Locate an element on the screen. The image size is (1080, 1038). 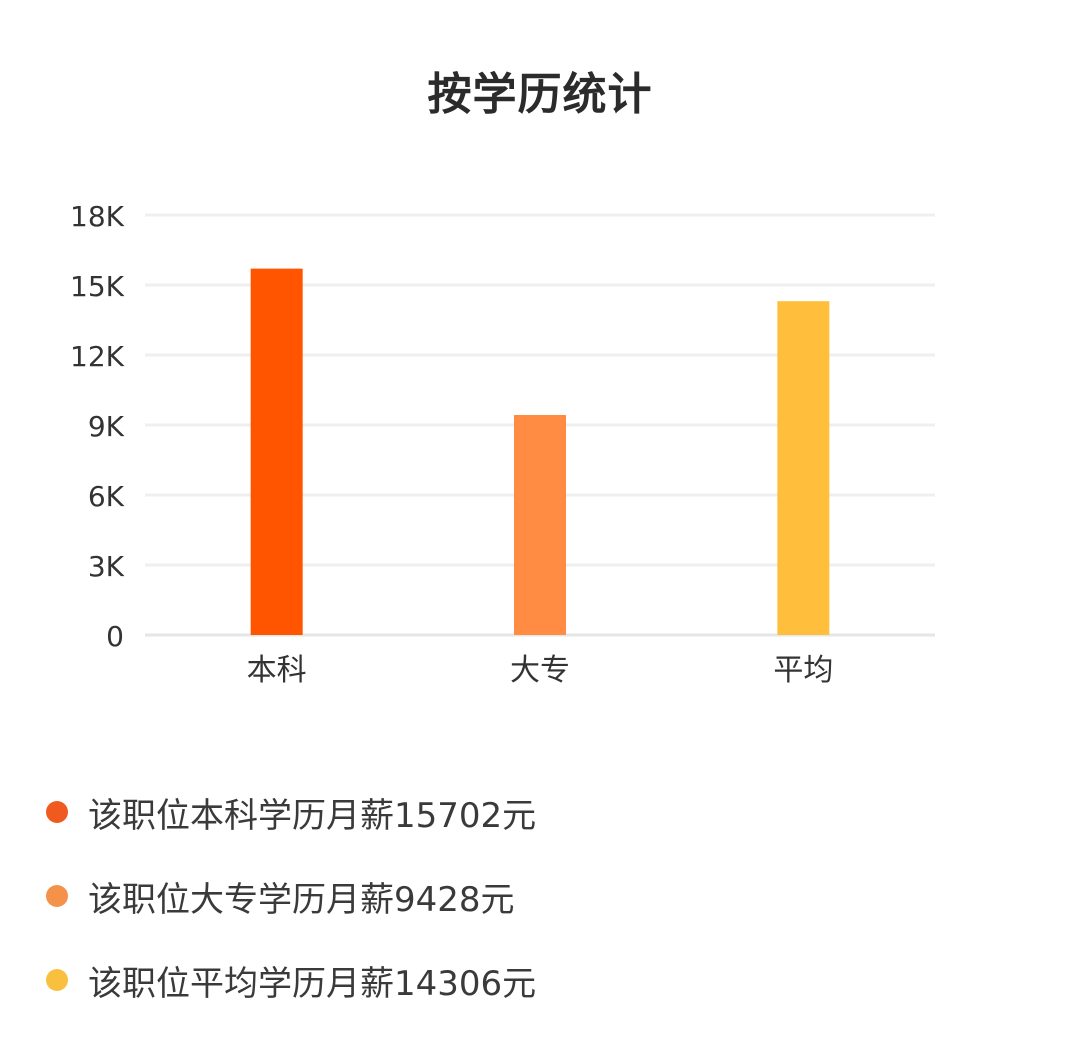
y-tick-label: 18K is located at coordinates (97, 216).